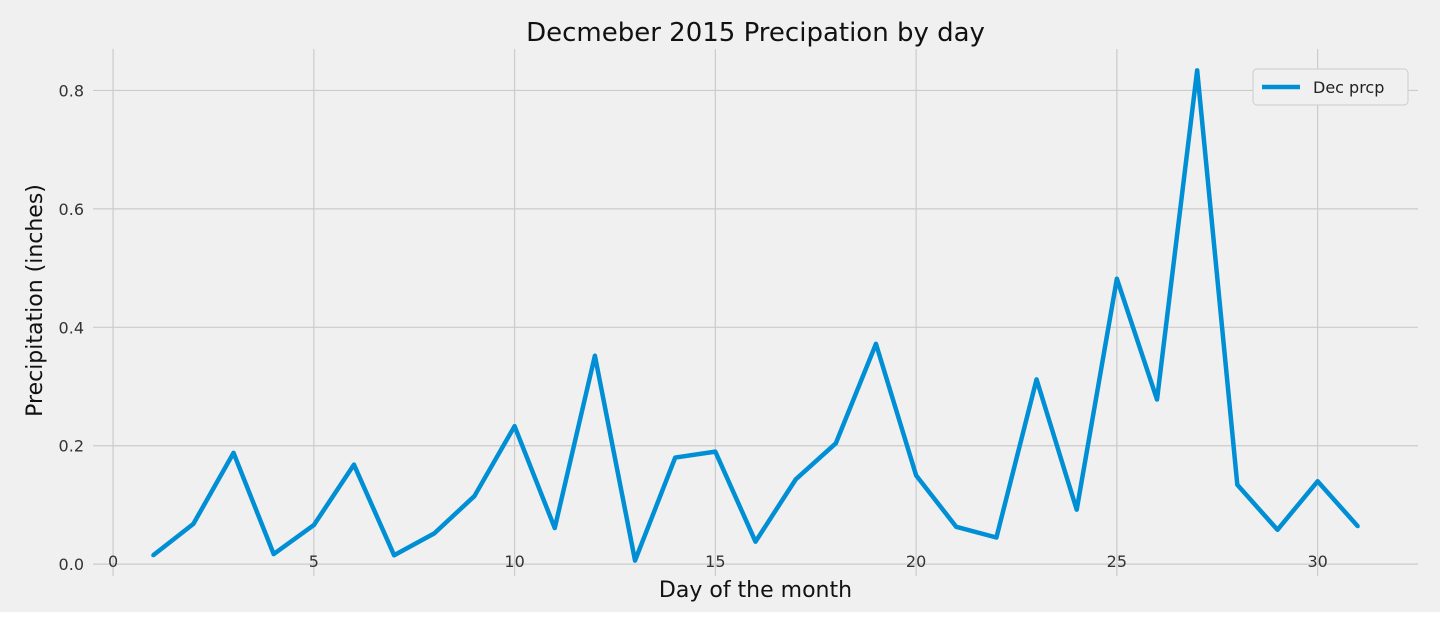  Describe the element at coordinates (715, 561) in the screenshot. I see `x-tick-label: 15` at that location.